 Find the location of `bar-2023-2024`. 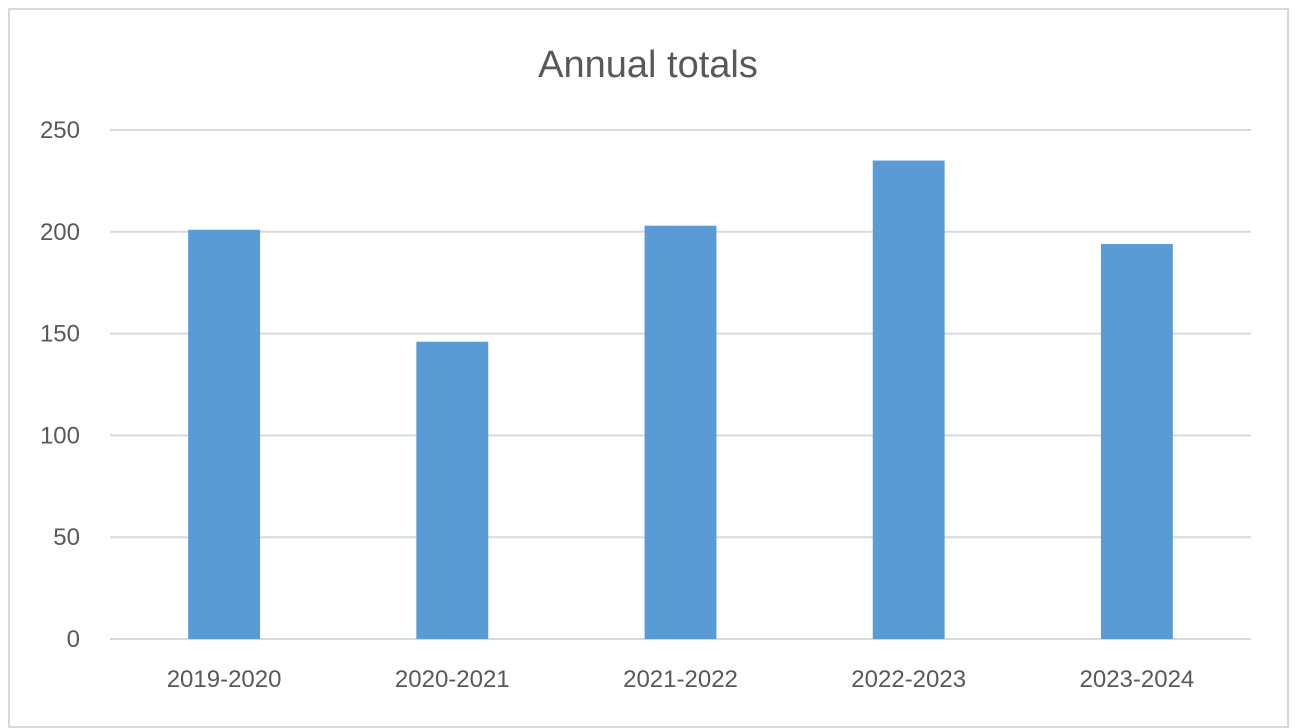

bar-2023-2024 is located at coordinates (1136, 442).